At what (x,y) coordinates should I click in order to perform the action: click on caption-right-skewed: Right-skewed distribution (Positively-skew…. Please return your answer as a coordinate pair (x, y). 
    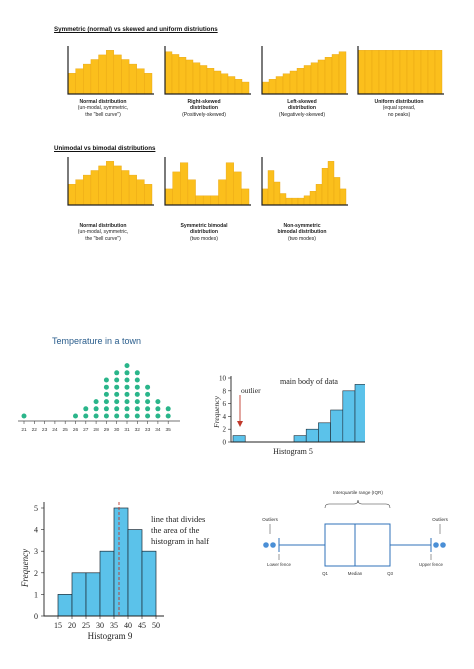
    Looking at the image, I should click on (204, 108).